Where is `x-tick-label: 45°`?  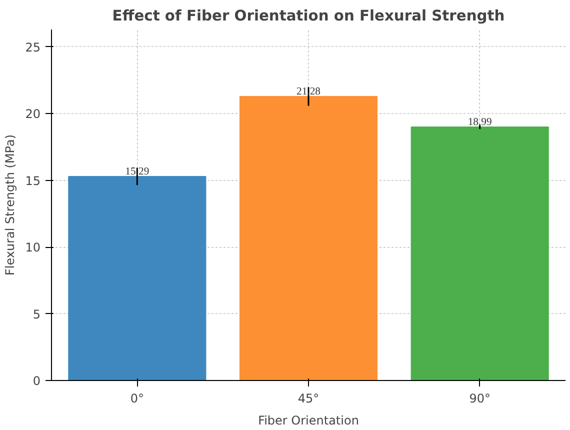 x-tick-label: 45° is located at coordinates (309, 399).